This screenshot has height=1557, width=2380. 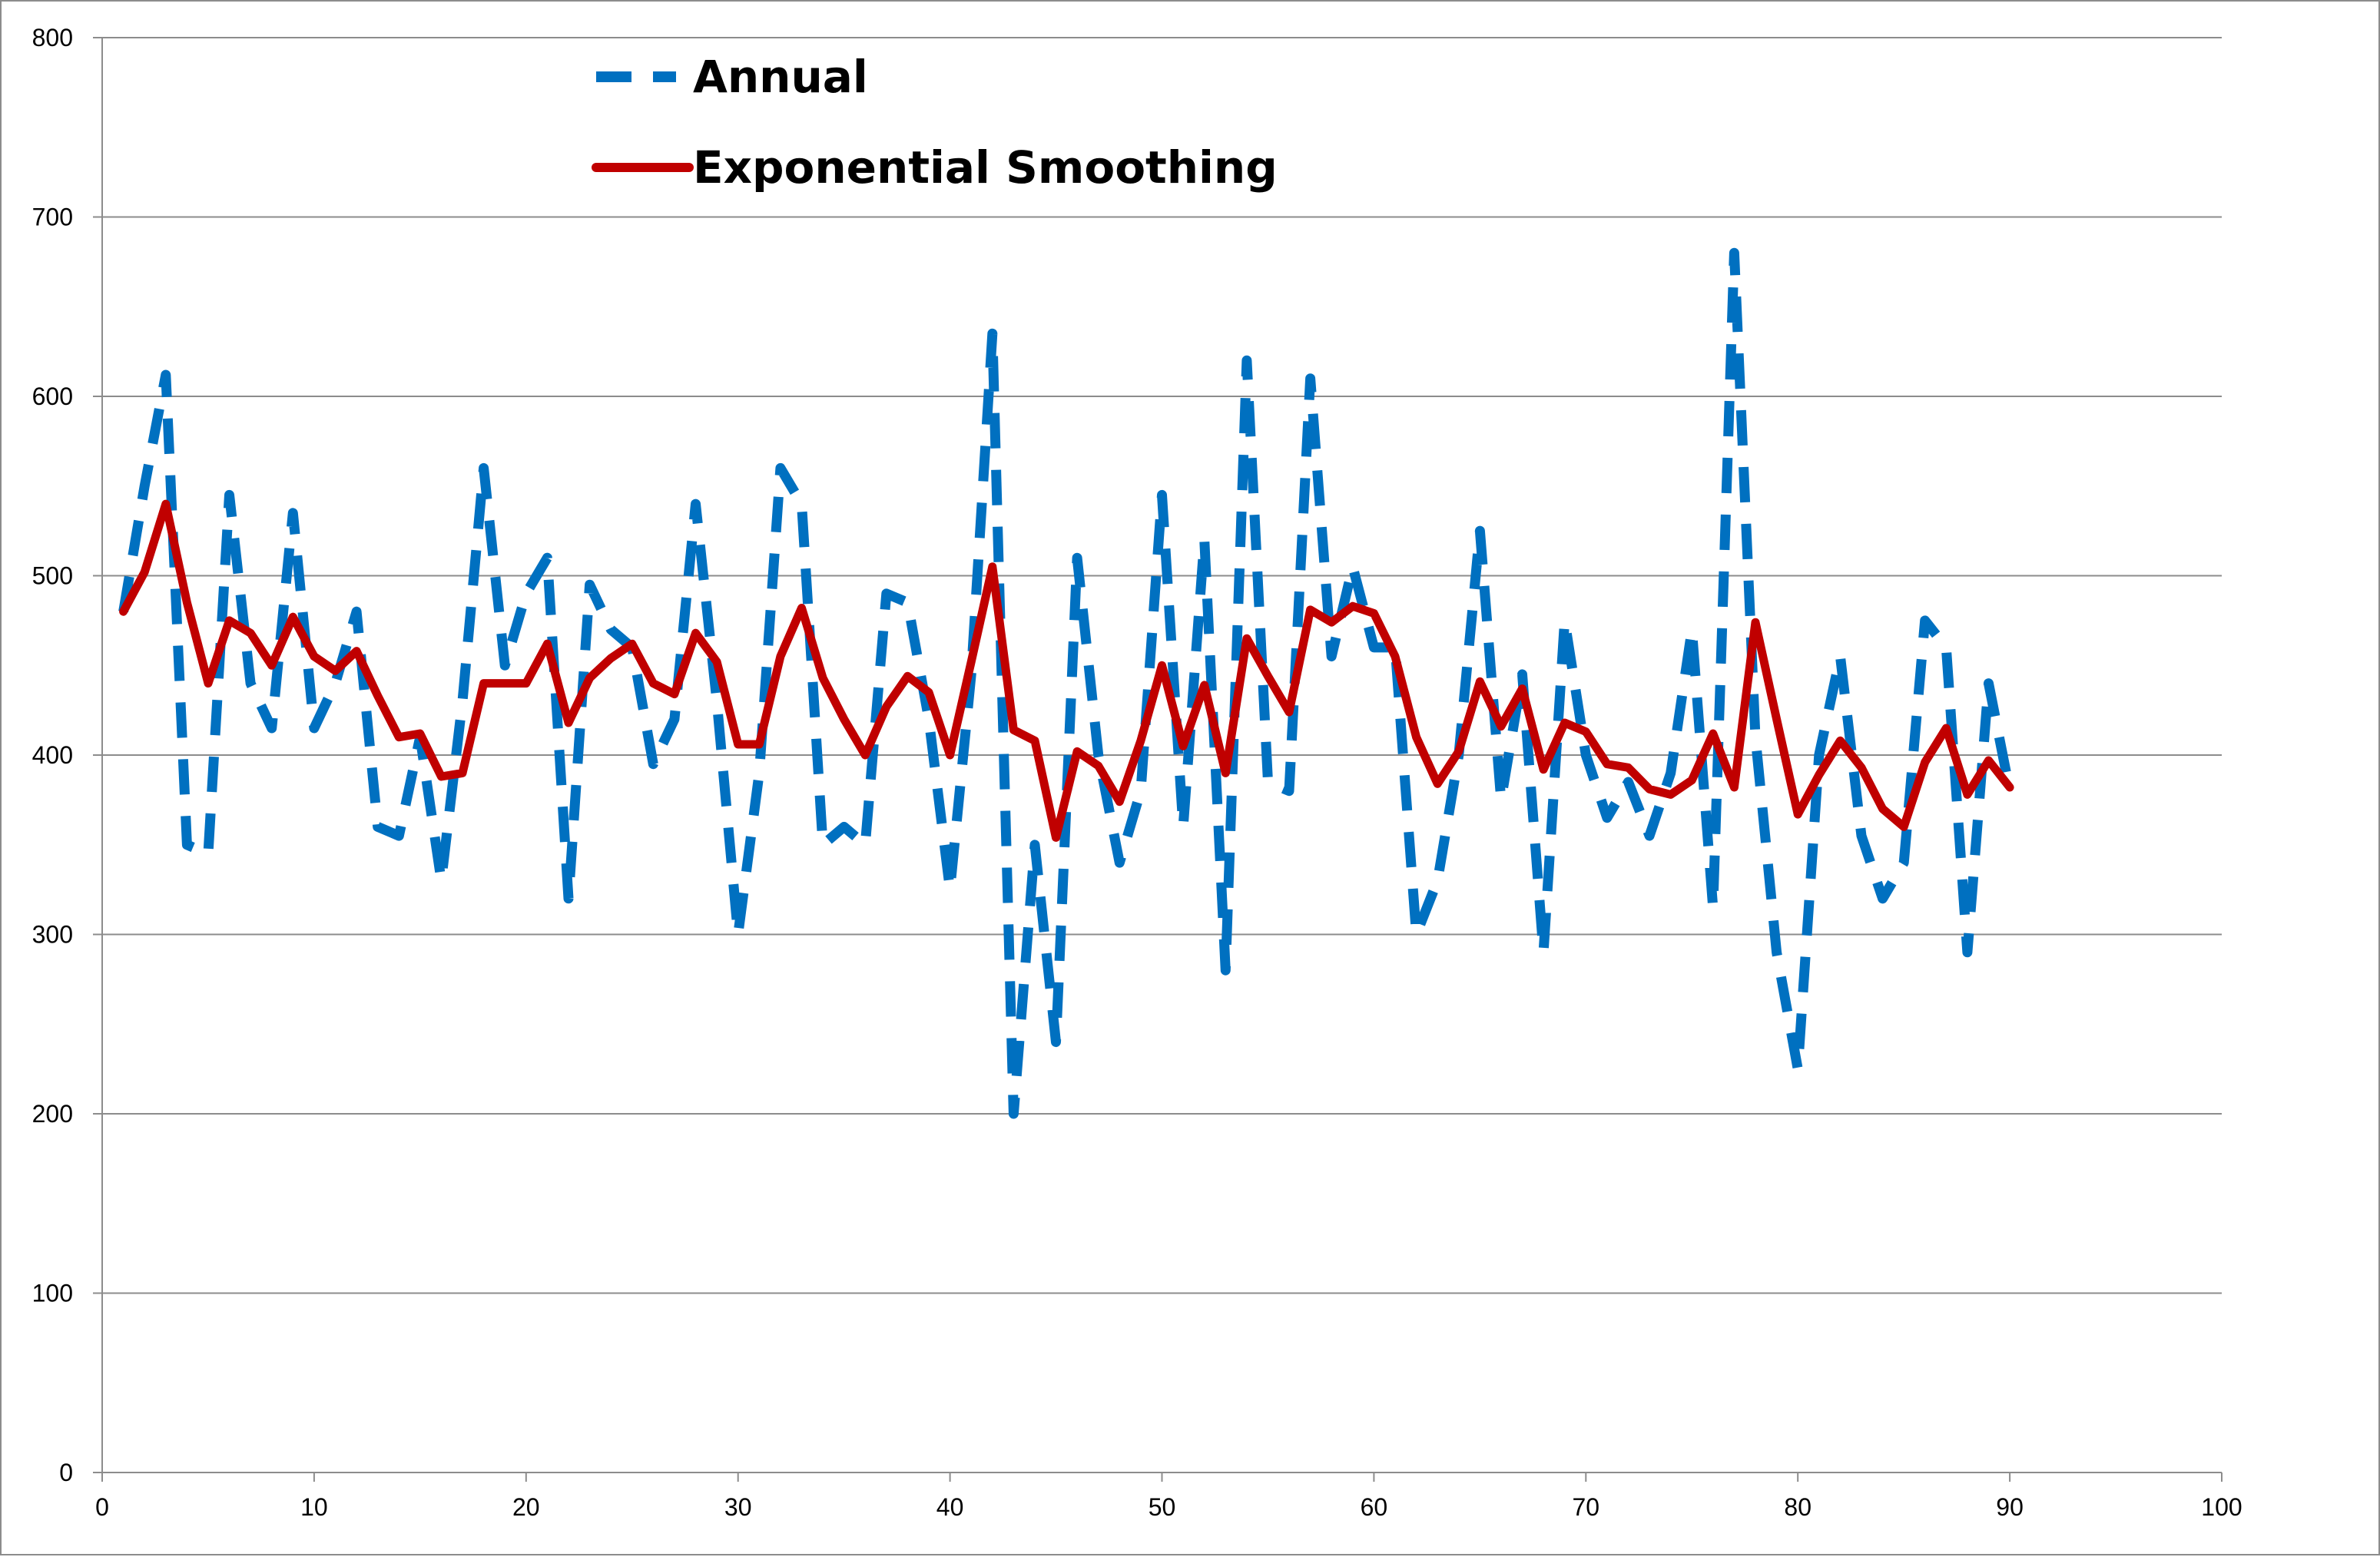 What do you see at coordinates (52, 935) in the screenshot?
I see `y-tick-label-300: 300` at bounding box center [52, 935].